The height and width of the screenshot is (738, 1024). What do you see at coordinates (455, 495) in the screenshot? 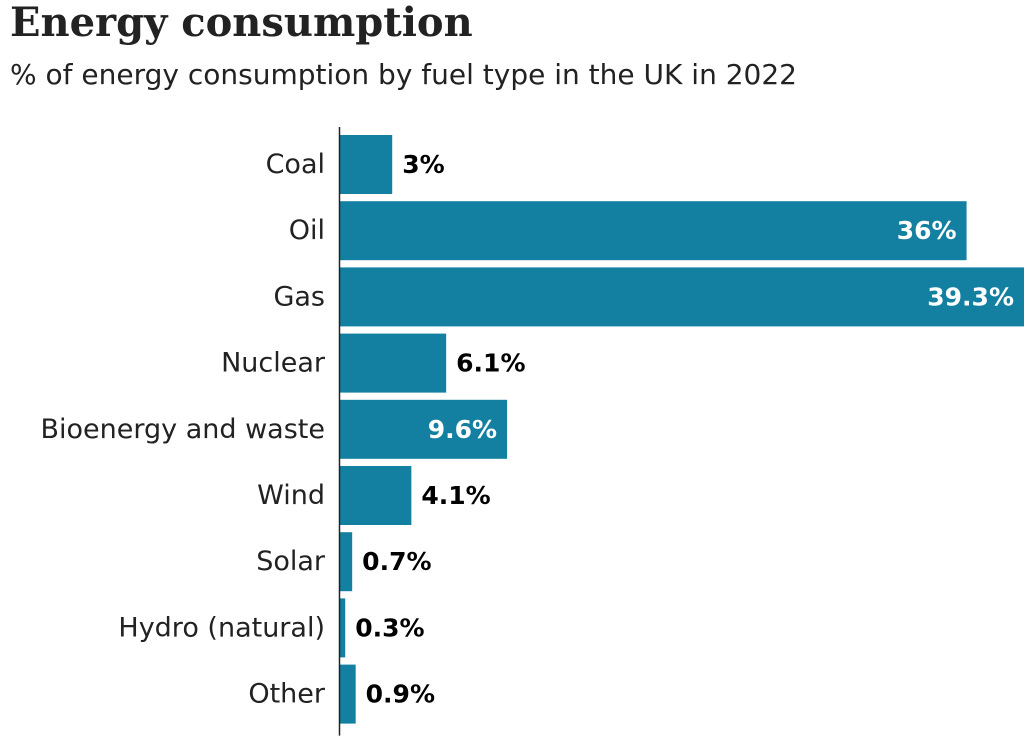
I see `value-label-wind: 4.1%` at bounding box center [455, 495].